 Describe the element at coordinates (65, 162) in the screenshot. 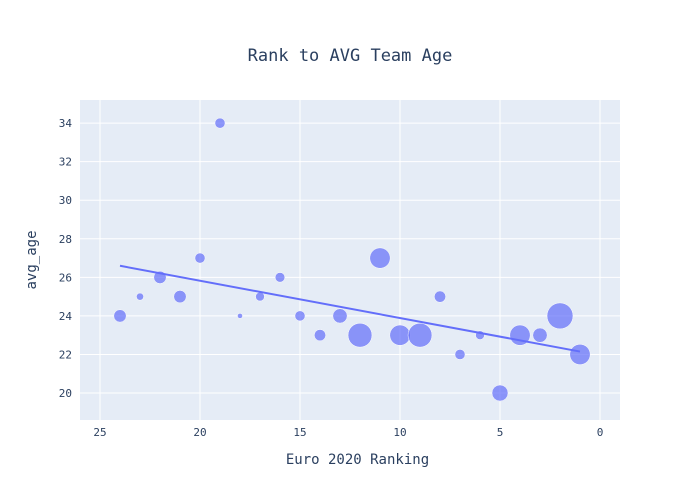

I see `y-tick-label: 32` at that location.